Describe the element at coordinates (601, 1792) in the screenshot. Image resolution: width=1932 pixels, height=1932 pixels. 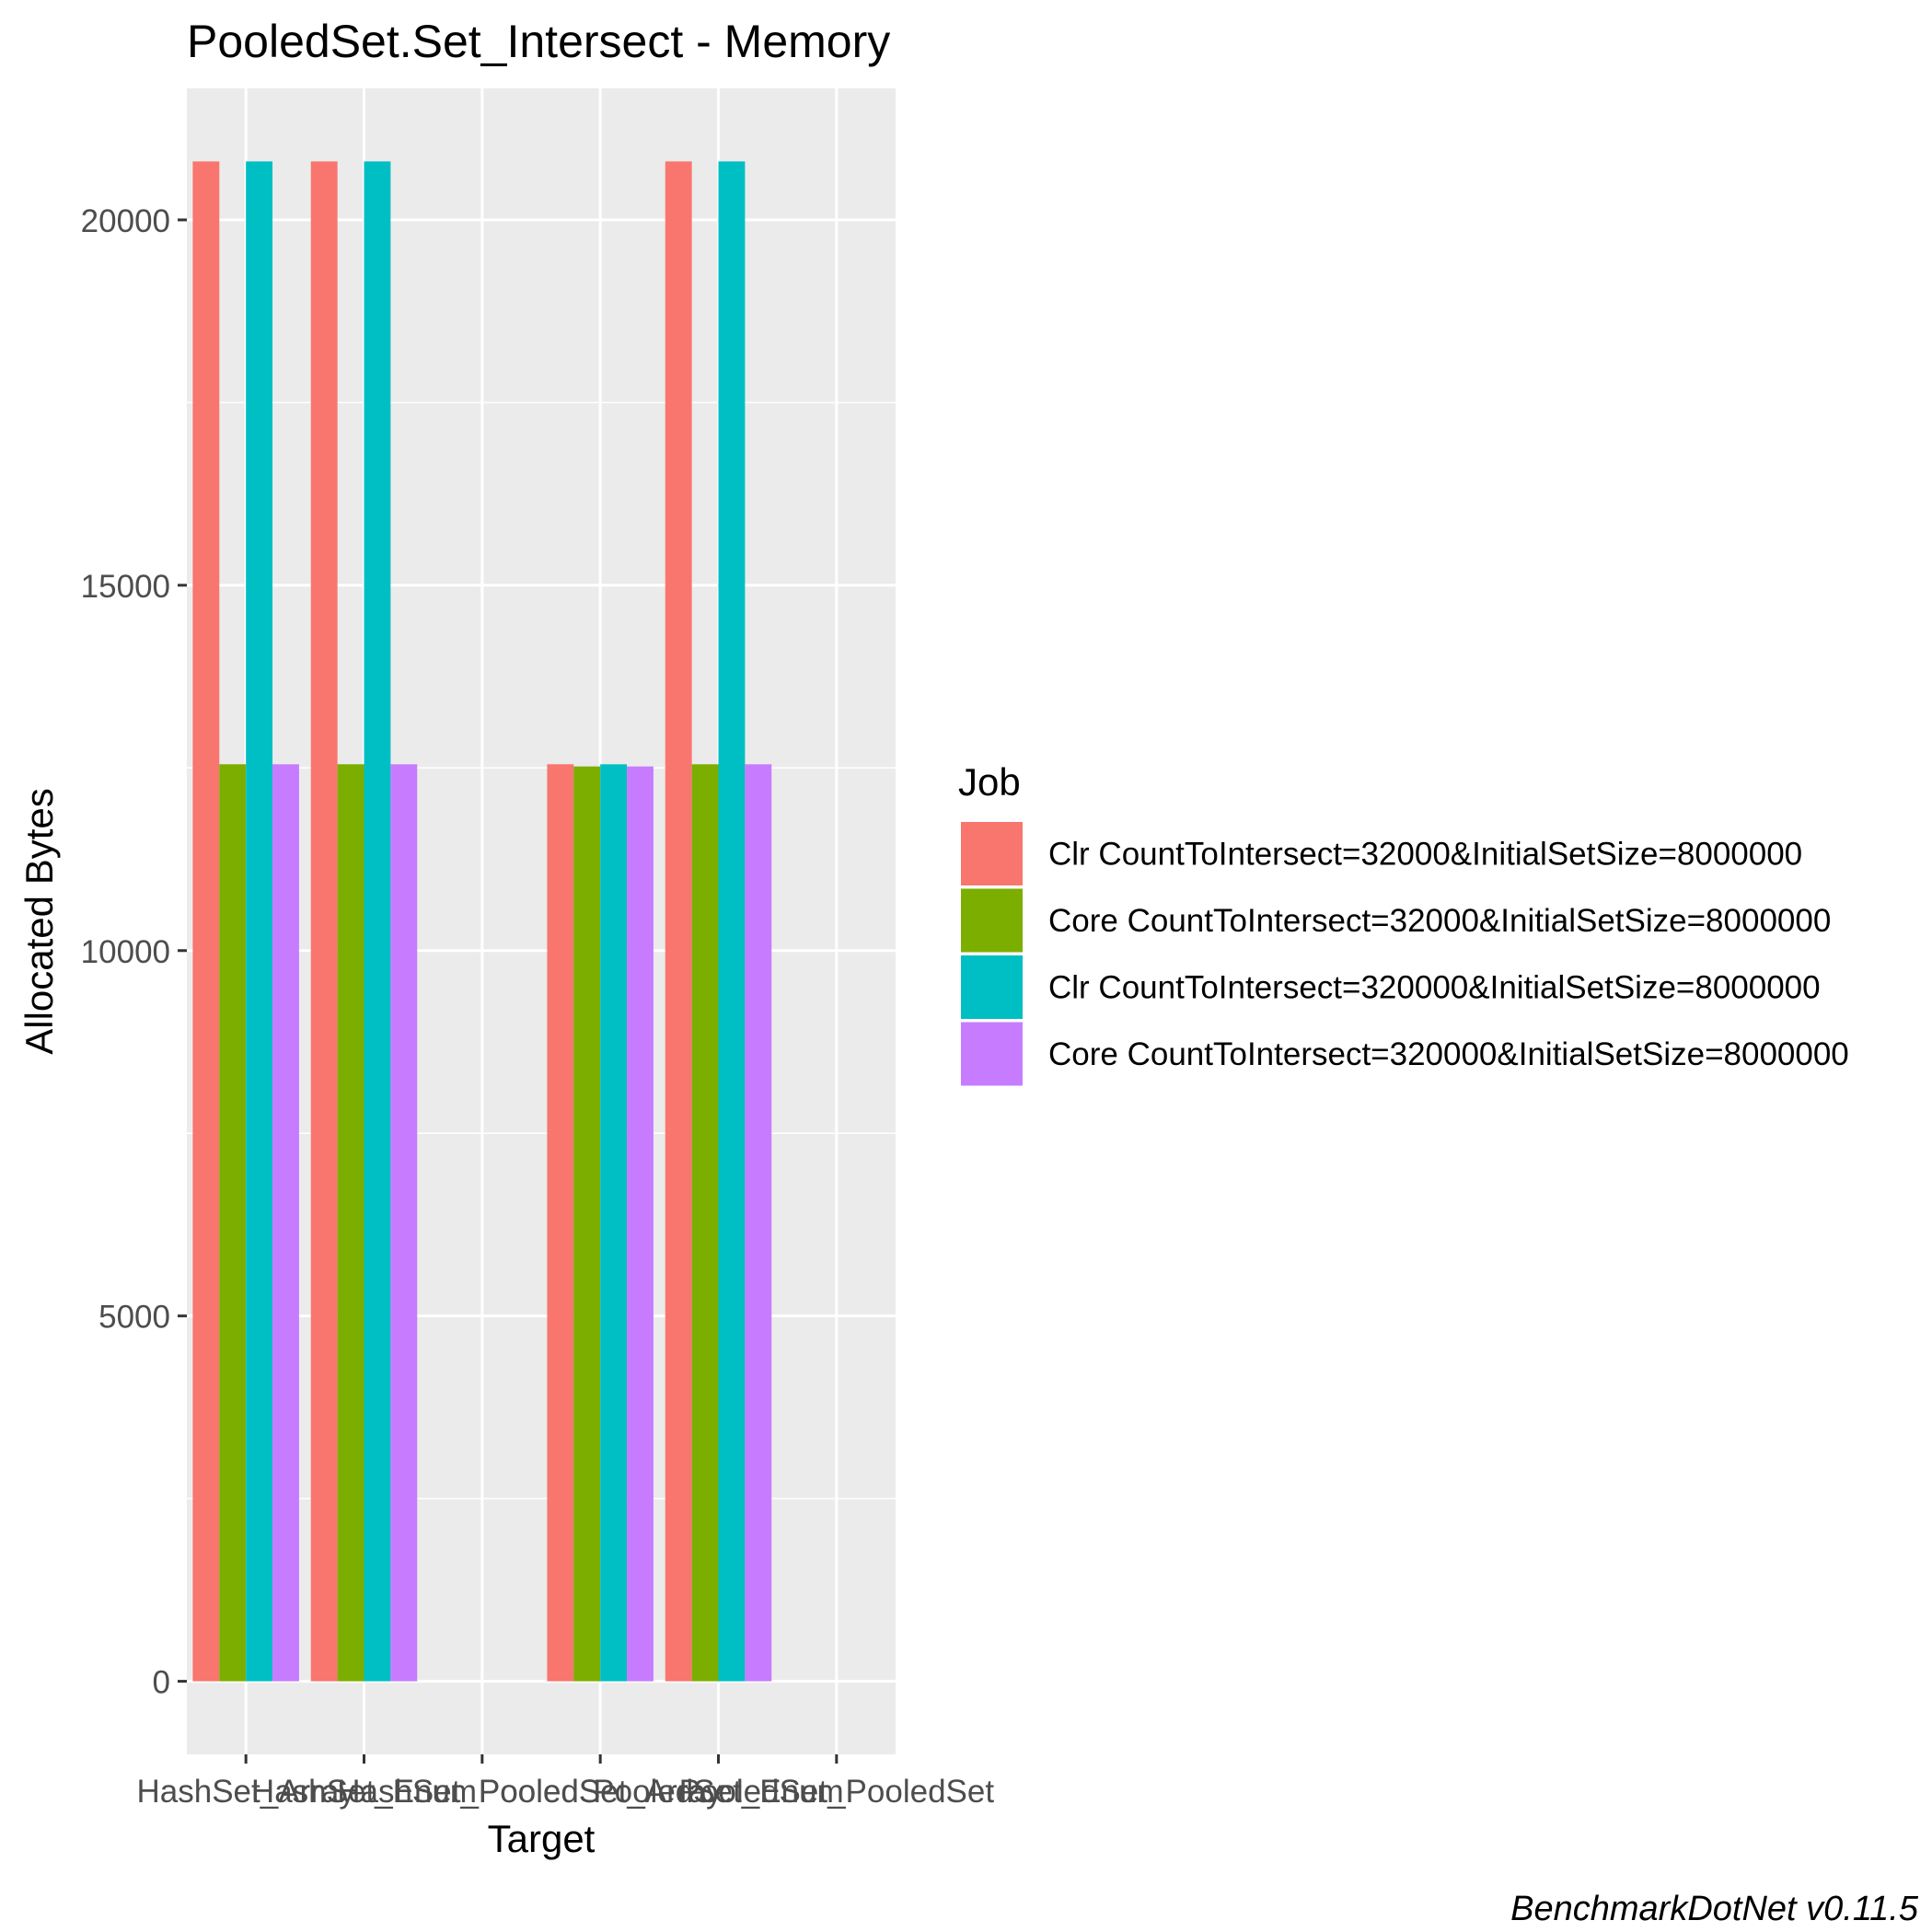
I see `x-tick-label: PooledSet_Array` at that location.